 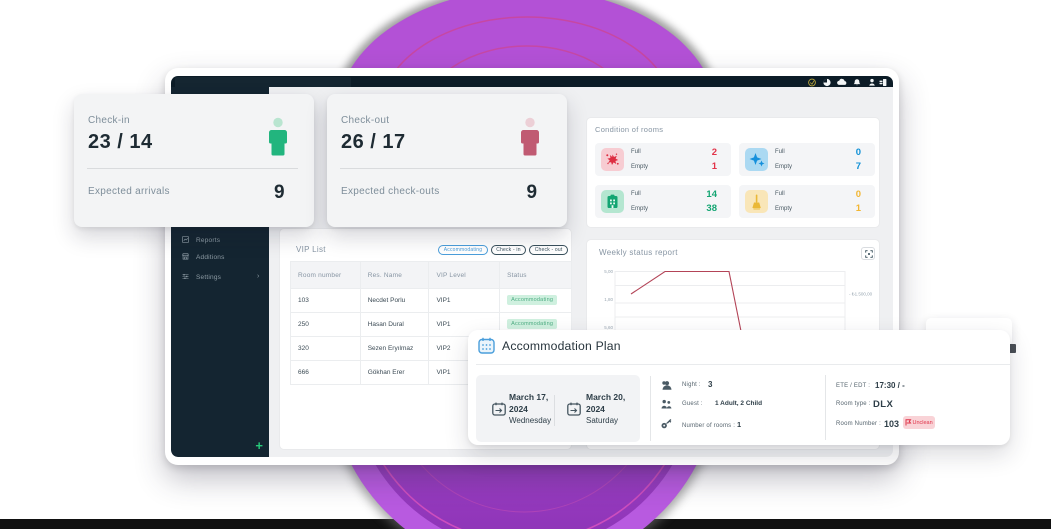 What do you see at coordinates (608, 299) in the screenshot?
I see `svg-text: 1,80` at bounding box center [608, 299].